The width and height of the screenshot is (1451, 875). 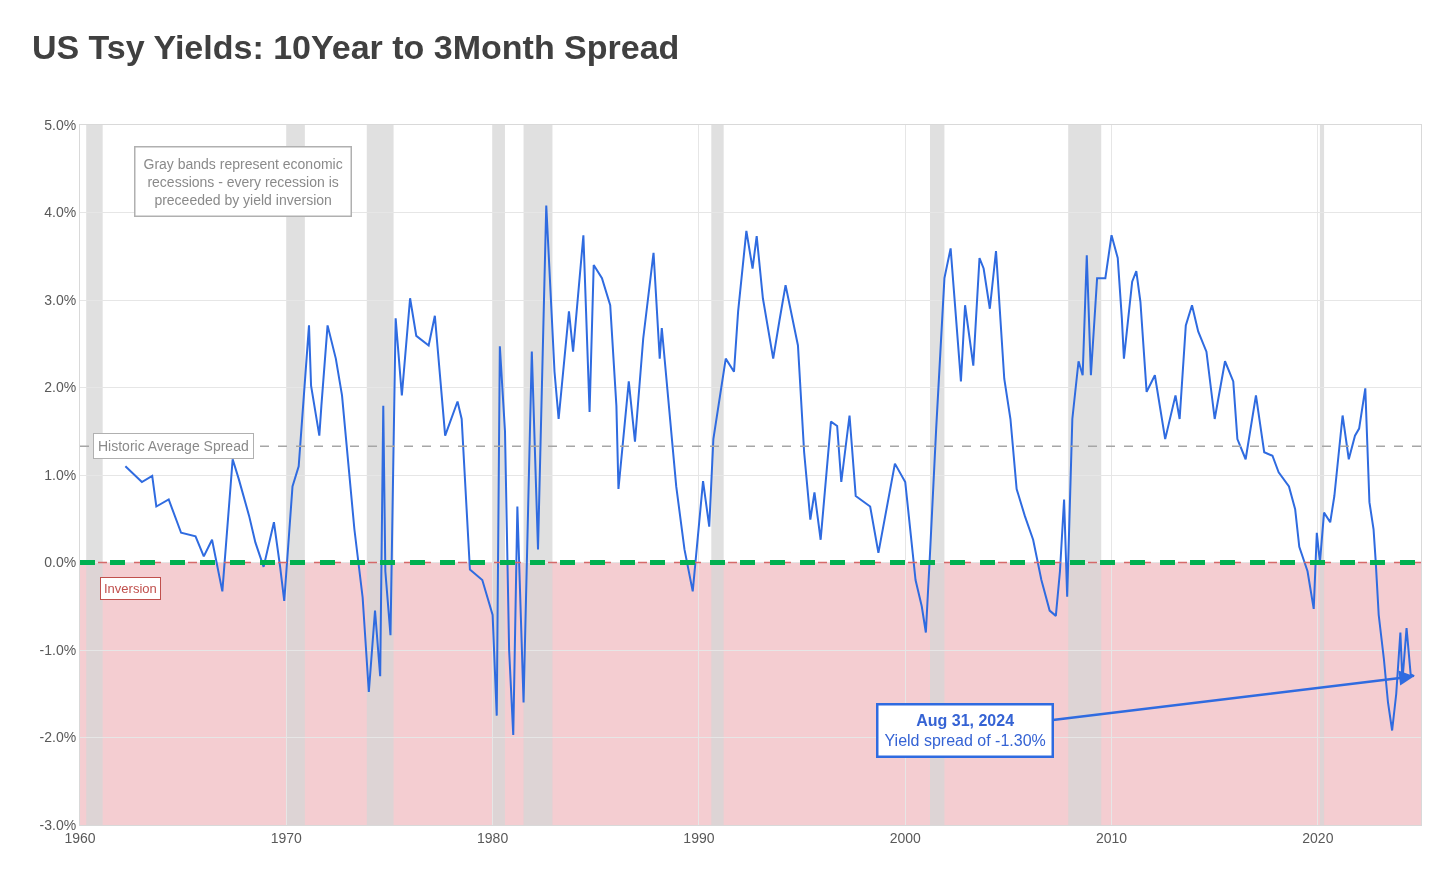 What do you see at coordinates (699, 837) in the screenshot?
I see `x-tick-label: 1990` at bounding box center [699, 837].